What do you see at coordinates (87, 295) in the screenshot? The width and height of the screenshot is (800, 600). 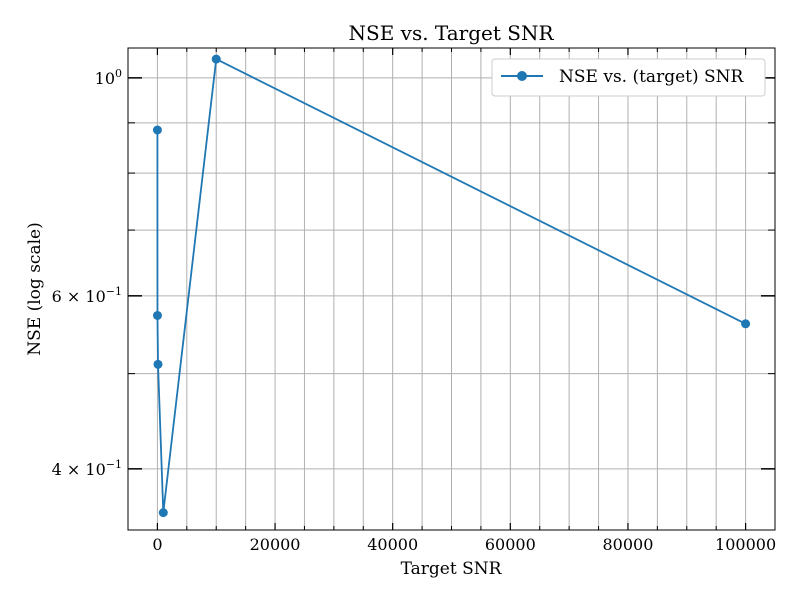 I see `y-tick-label: 6 × 10⁻¹` at bounding box center [87, 295].